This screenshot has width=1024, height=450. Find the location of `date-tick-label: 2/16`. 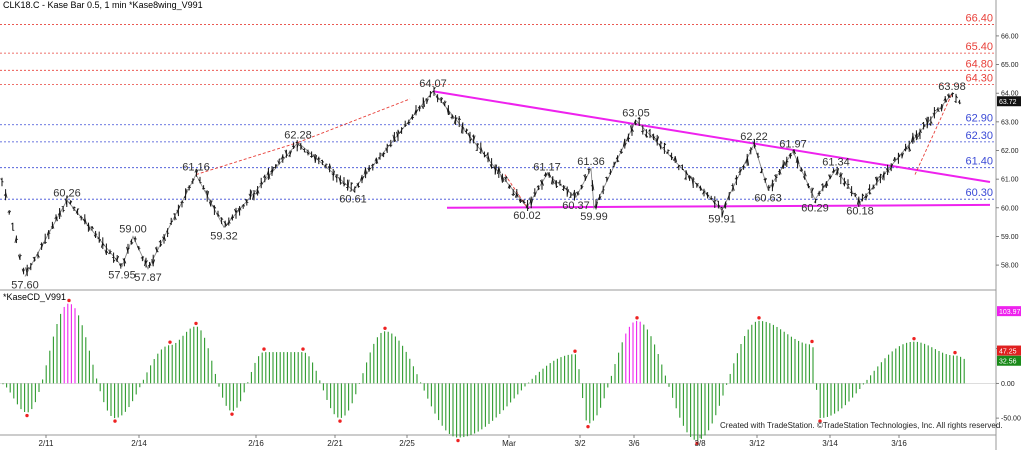

date-tick-label: 2/16 is located at coordinates (256, 443).